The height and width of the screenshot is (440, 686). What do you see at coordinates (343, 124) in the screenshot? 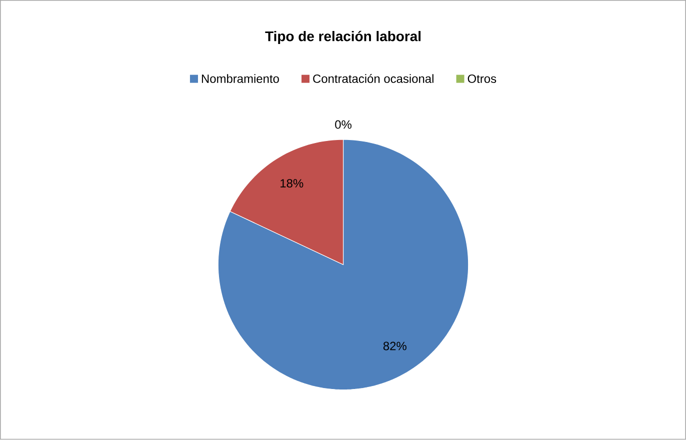
I see `text: 0%` at bounding box center [343, 124].